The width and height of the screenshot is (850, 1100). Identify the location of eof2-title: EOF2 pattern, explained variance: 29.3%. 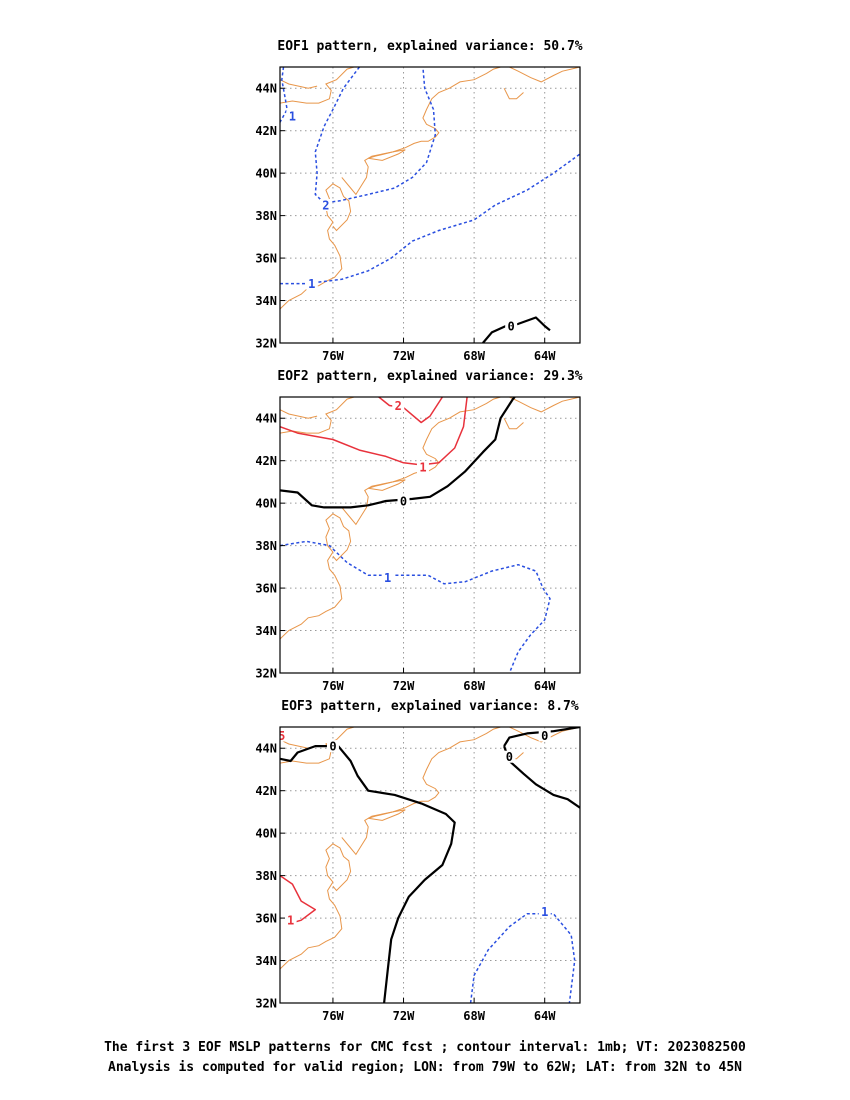
(429, 376).